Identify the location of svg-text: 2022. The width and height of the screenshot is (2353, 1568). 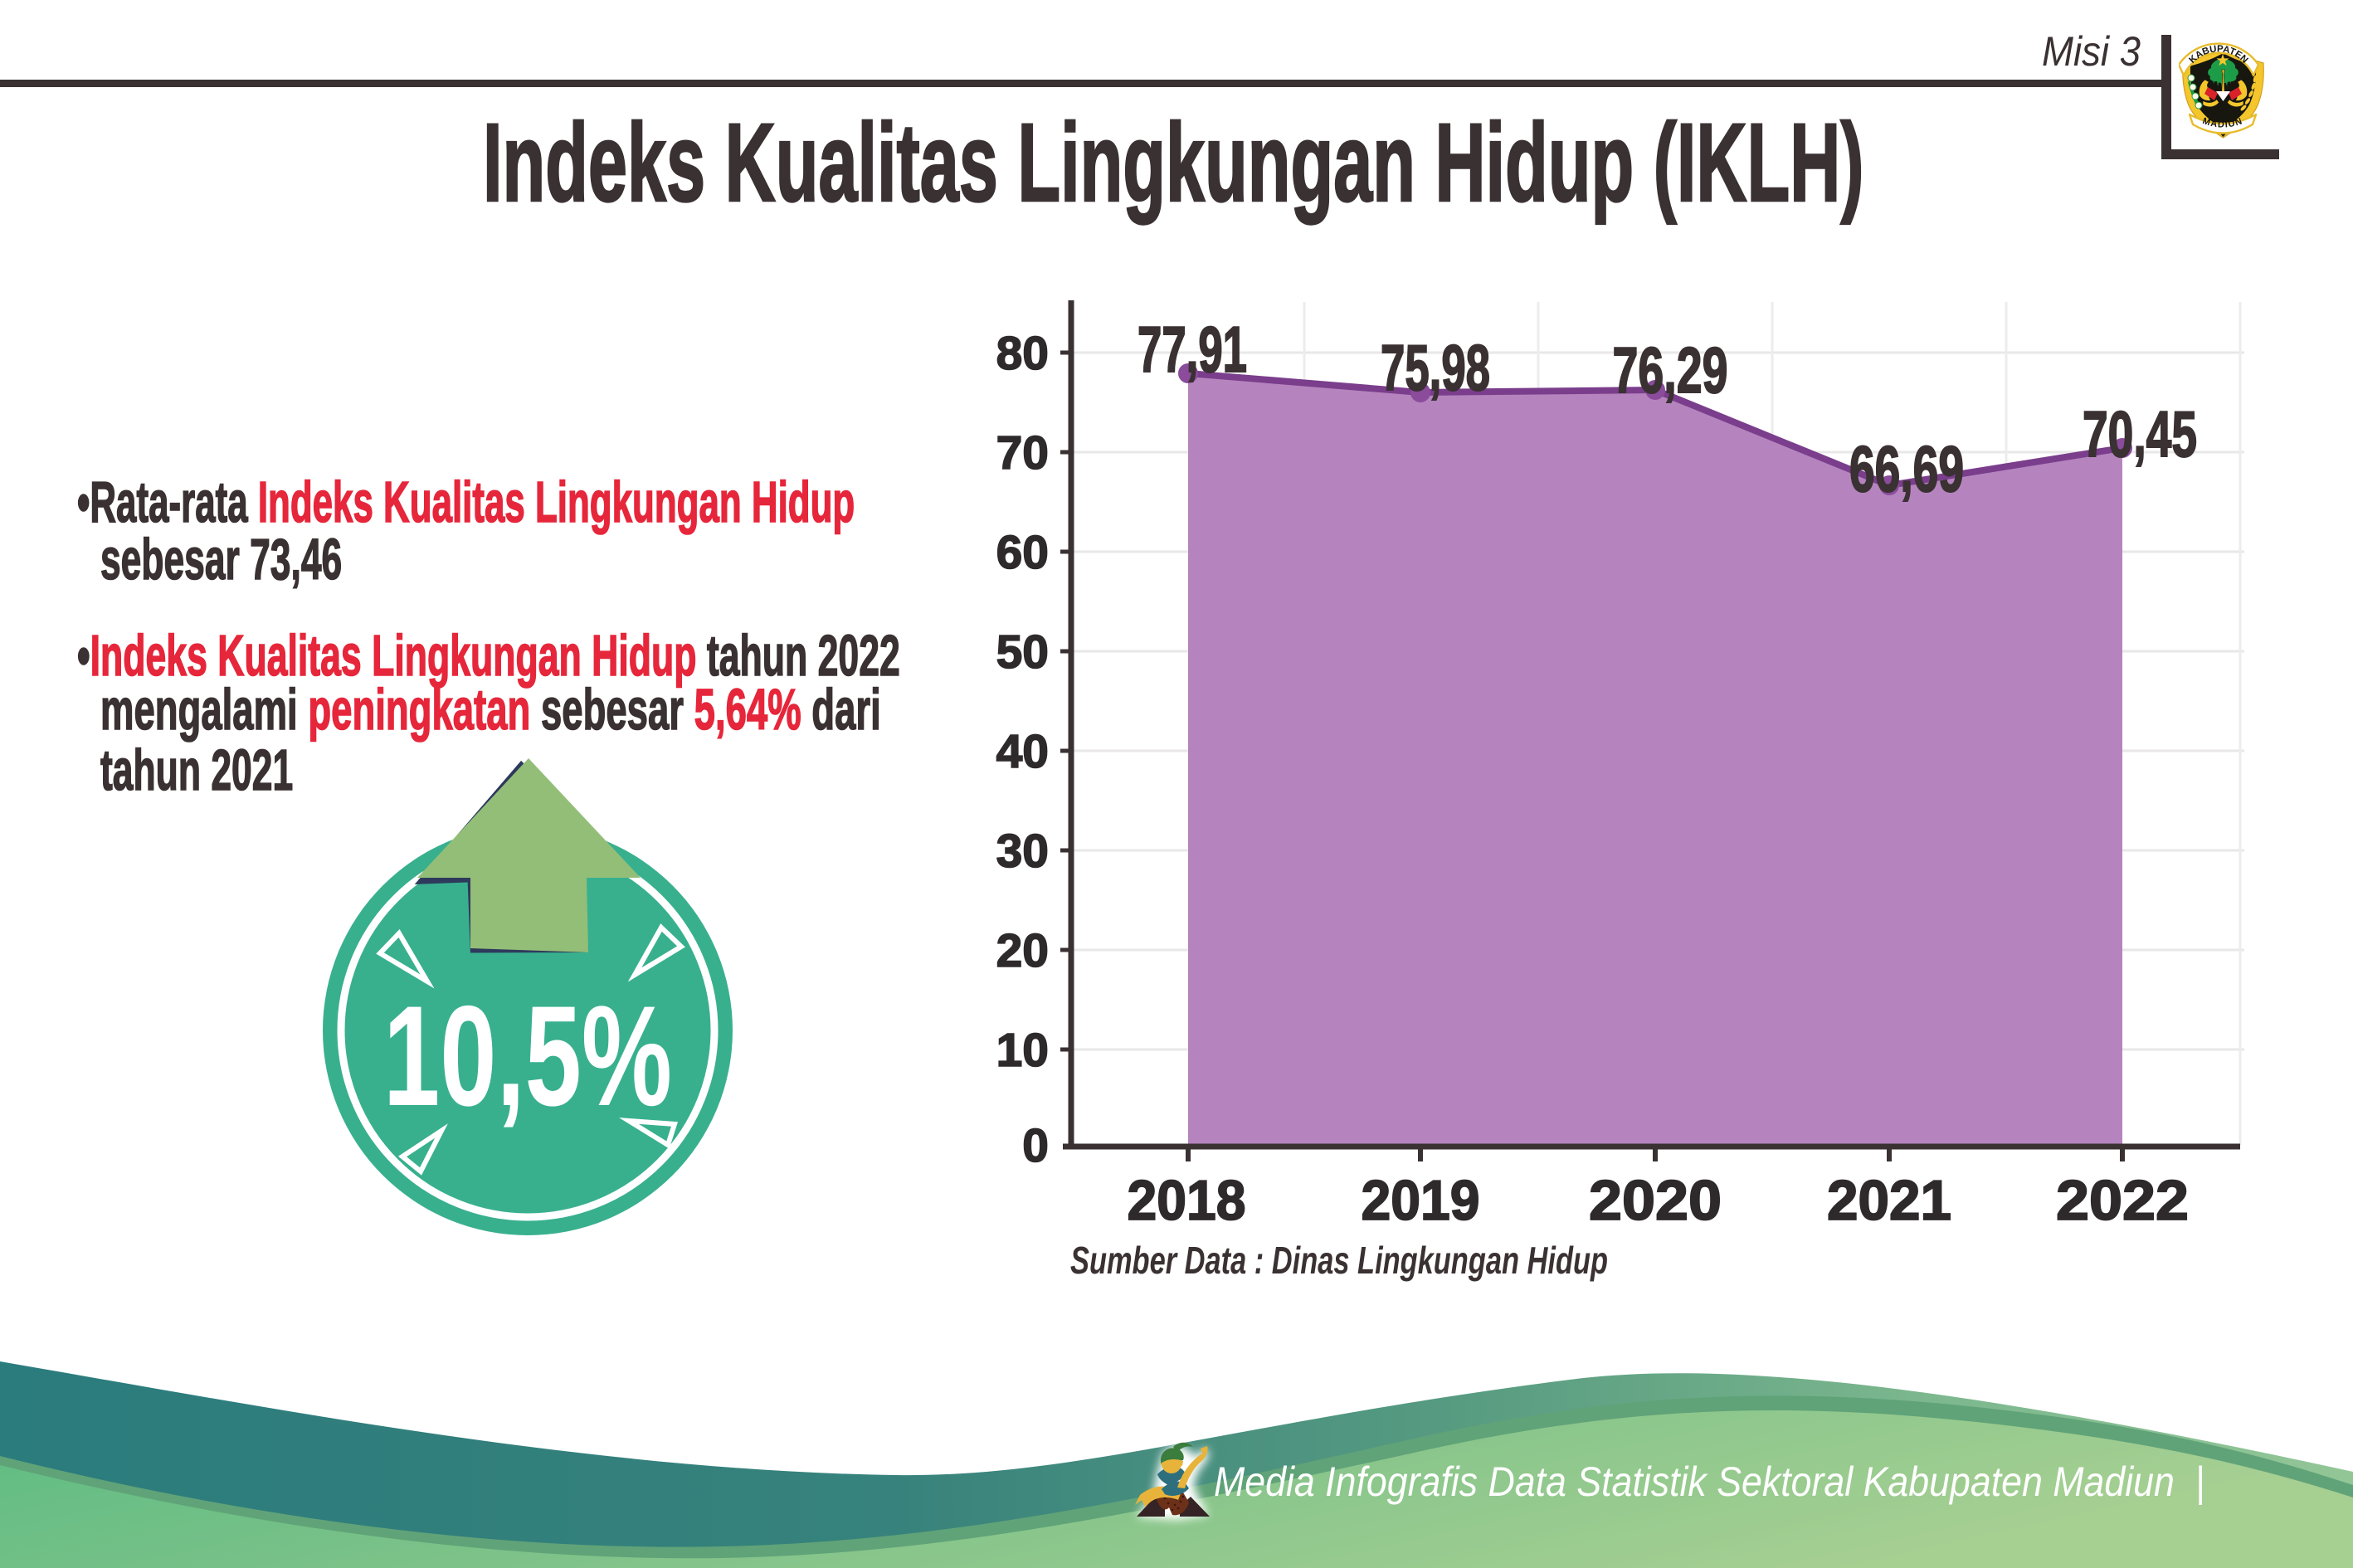
(2122, 1200).